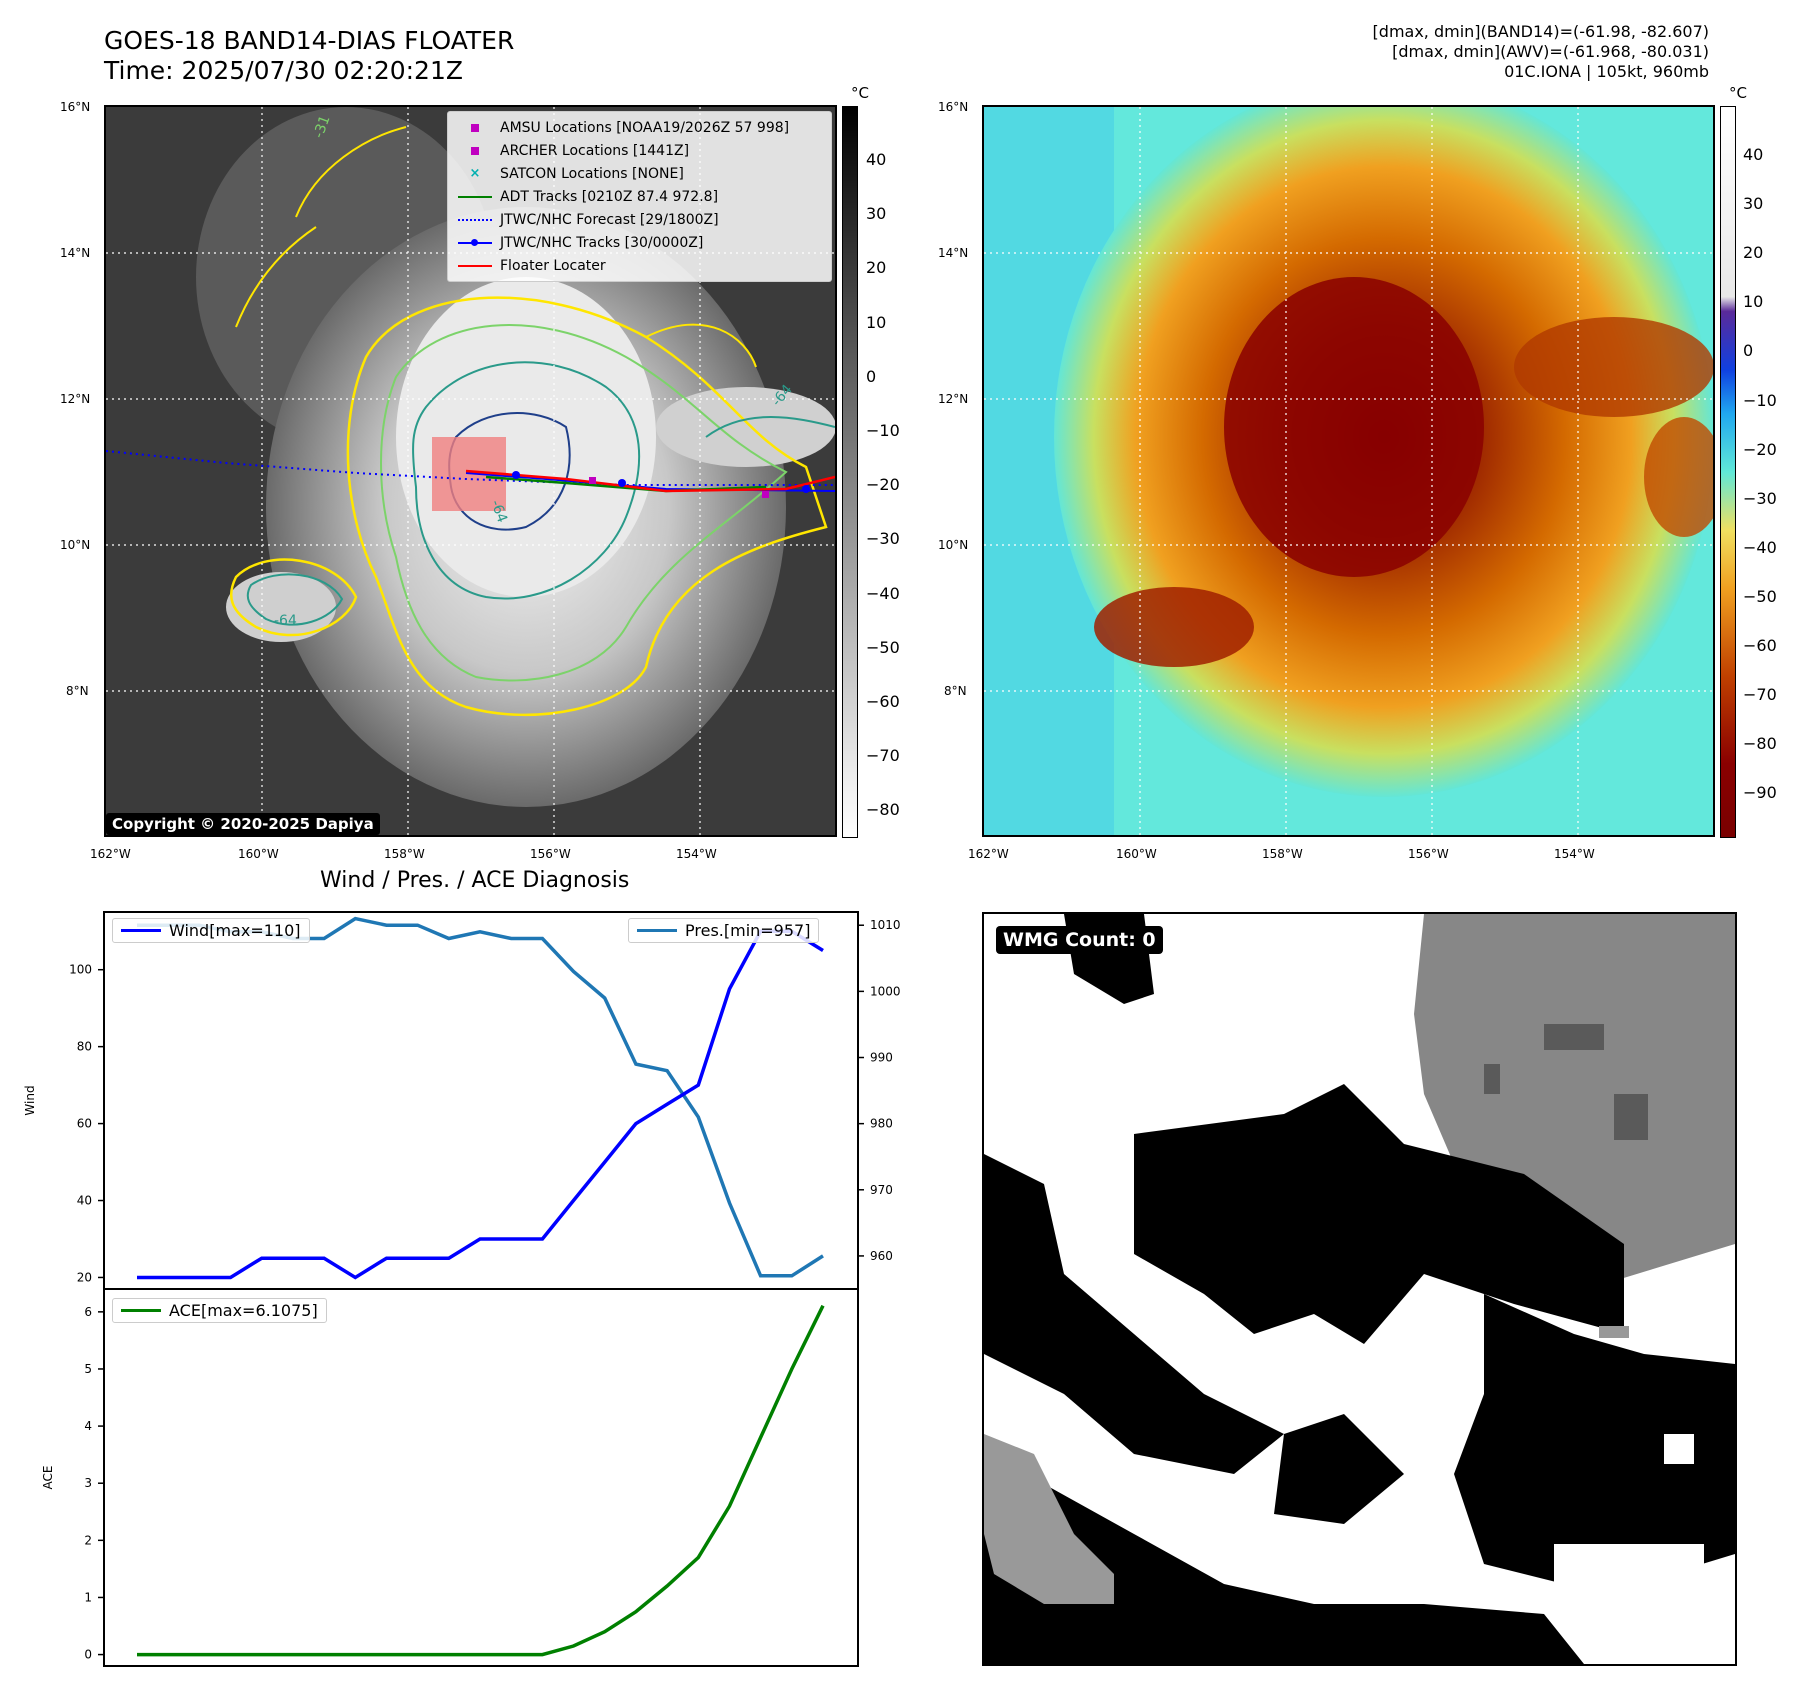 This screenshot has height=1700, width=1797. I want to click on y-tick-label: 0, so click(88, 1655).